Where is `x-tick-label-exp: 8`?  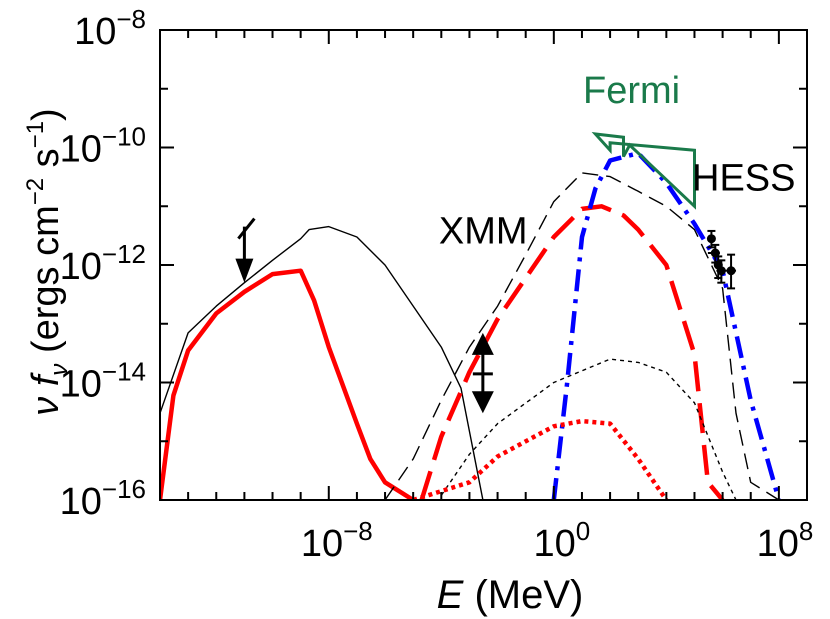
x-tick-label-exp: 8 is located at coordinates (806, 531).